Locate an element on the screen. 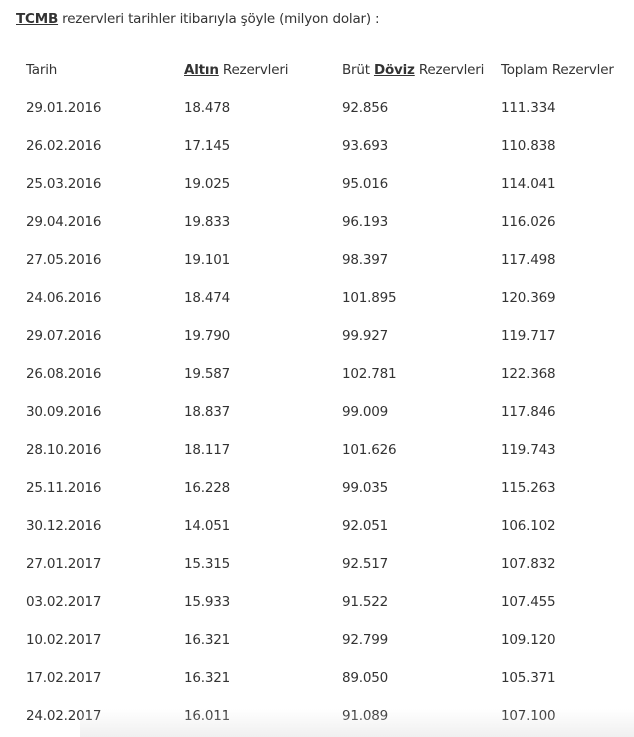 This screenshot has width=634, height=737. table-row: 03.02.2017 15.933 91.522 107.455 is located at coordinates (317, 604).